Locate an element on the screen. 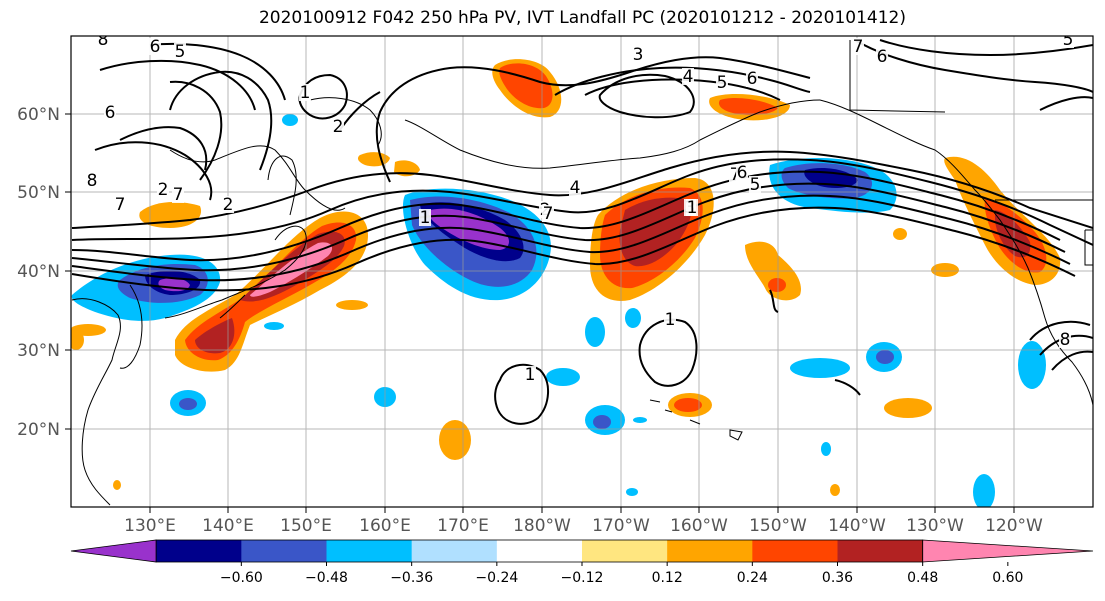 The height and width of the screenshot is (601, 1105). colorbar-extend-high is located at coordinates (1008, 551).